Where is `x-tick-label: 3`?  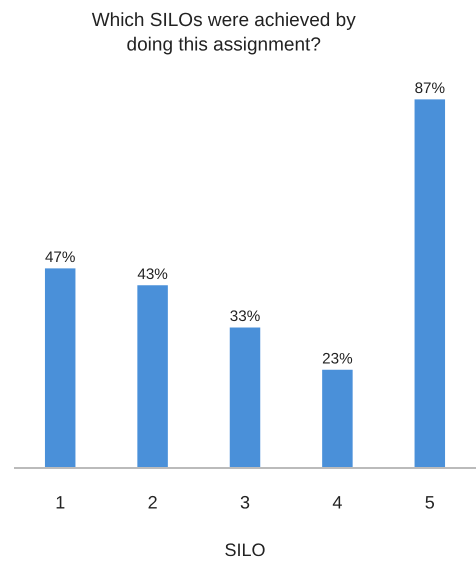
x-tick-label: 3 is located at coordinates (245, 502).